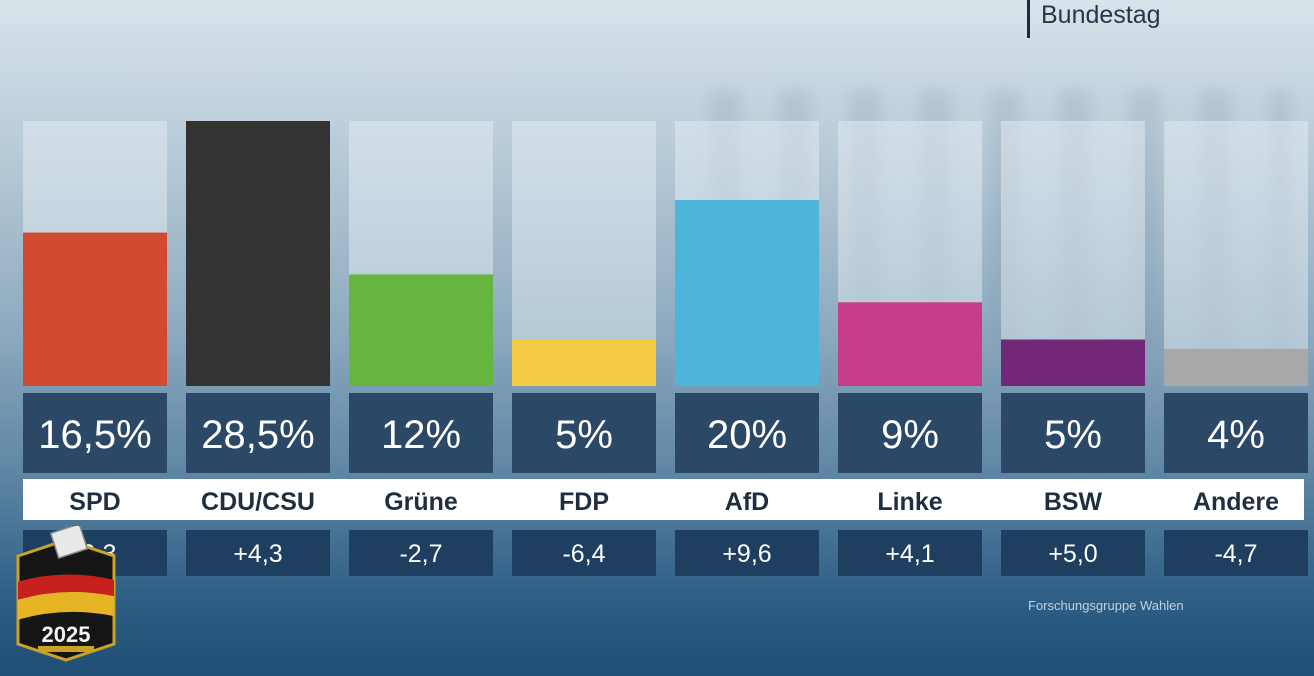 The width and height of the screenshot is (1314, 676). Describe the element at coordinates (1073, 362) in the screenshot. I see `bar-bsw` at that location.